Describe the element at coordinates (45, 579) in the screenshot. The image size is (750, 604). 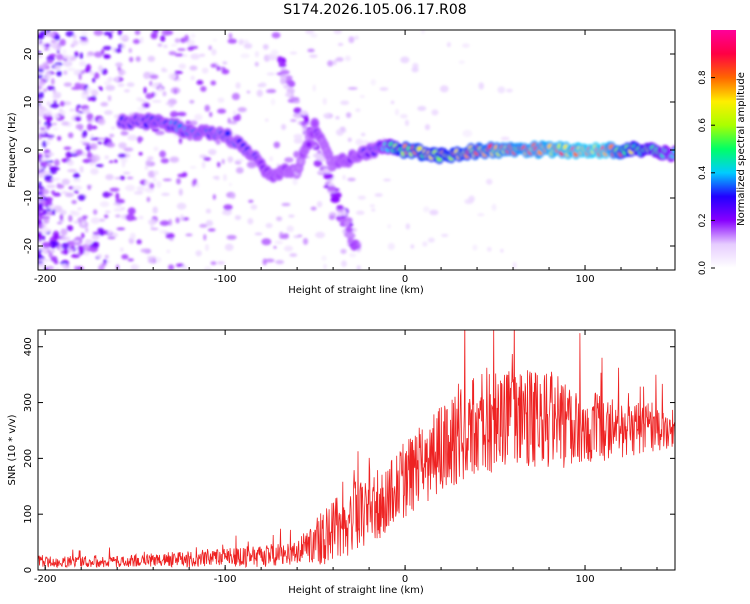
I see `snr-x-tick-label: -200` at that location.